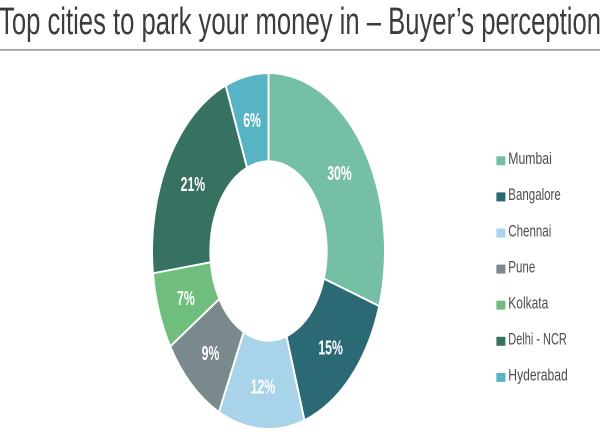 The height and width of the screenshot is (441, 600). I want to click on svg-text: Bangalore, so click(534, 194).